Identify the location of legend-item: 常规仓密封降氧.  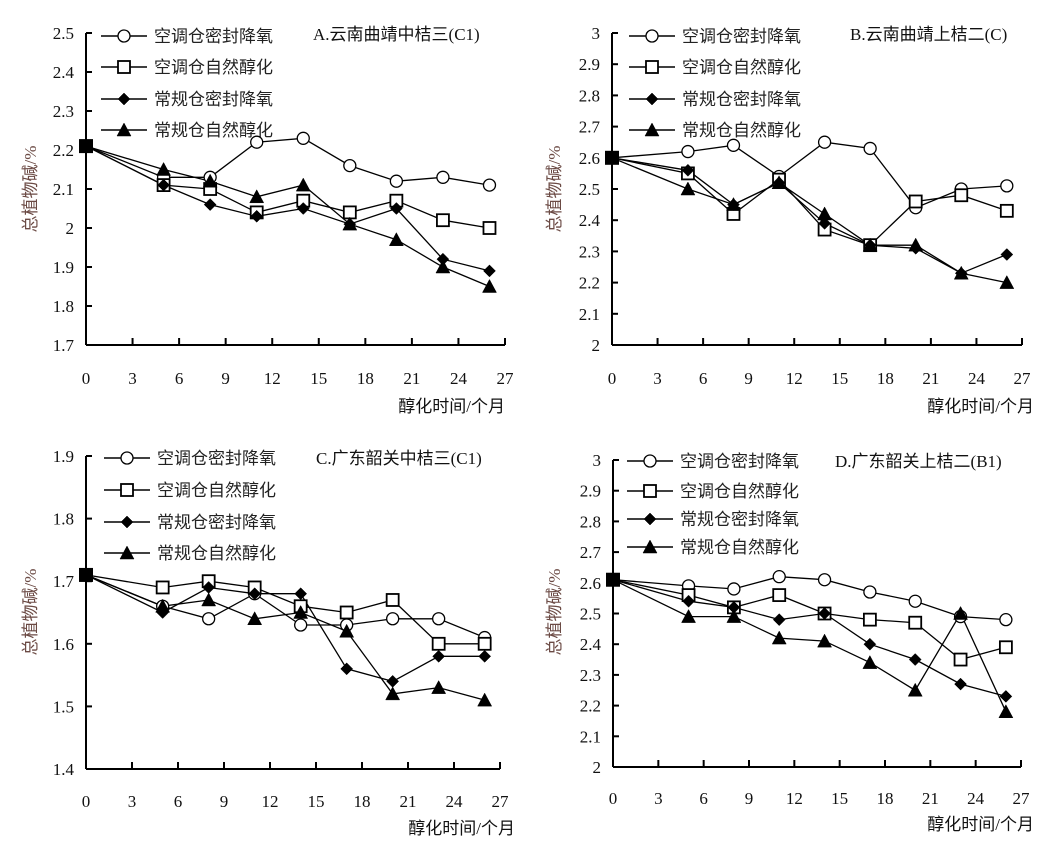
(190, 522).